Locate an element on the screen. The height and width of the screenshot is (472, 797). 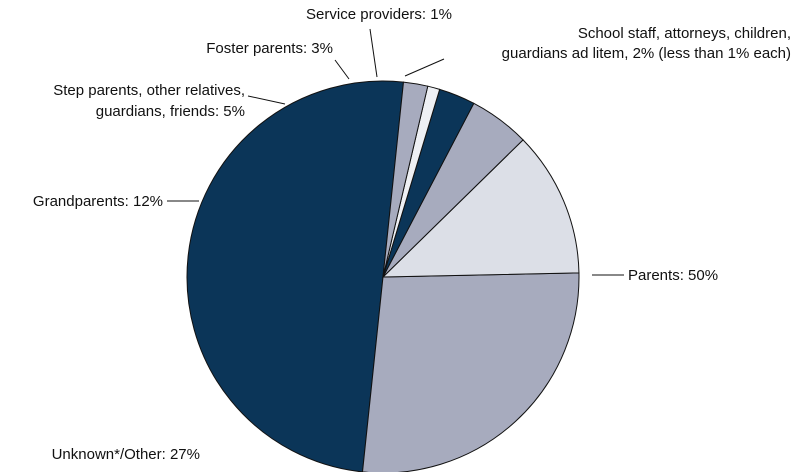
slice-label-1: Unknown*/Other: 27% is located at coordinates (126, 454).